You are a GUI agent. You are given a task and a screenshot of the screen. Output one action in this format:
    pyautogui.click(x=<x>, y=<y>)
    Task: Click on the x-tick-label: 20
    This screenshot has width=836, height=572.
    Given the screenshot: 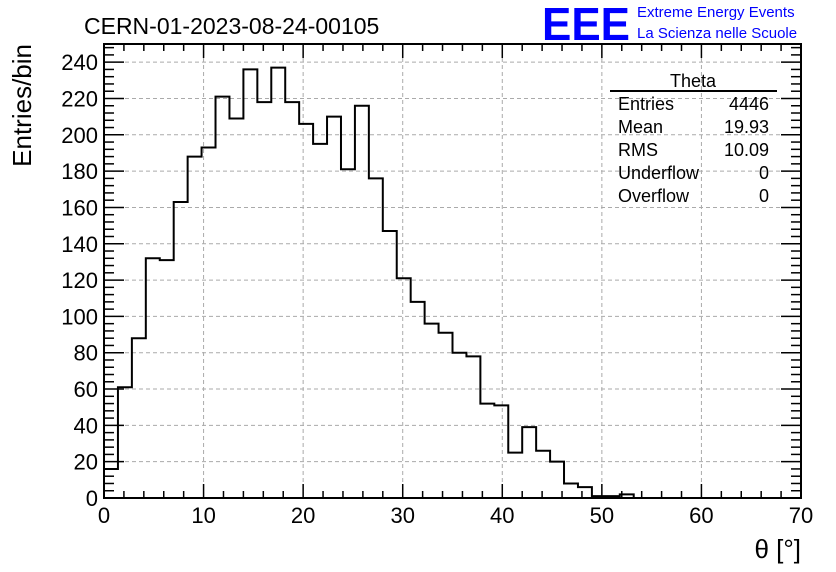 What is the action you would take?
    pyautogui.click(x=303, y=515)
    